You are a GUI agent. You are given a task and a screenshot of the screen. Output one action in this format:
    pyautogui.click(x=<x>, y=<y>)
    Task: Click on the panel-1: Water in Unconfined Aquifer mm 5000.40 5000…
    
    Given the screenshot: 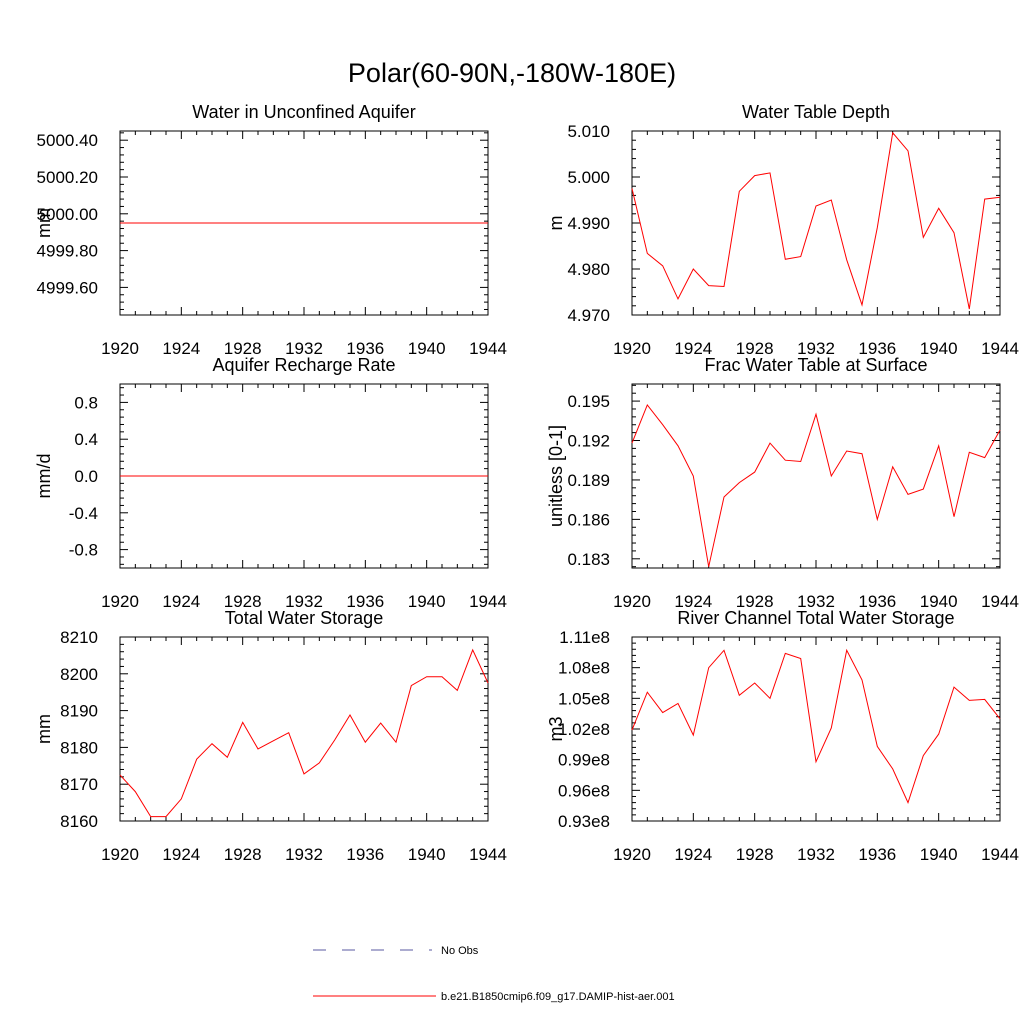 What is the action you would take?
    pyautogui.click(x=270, y=230)
    